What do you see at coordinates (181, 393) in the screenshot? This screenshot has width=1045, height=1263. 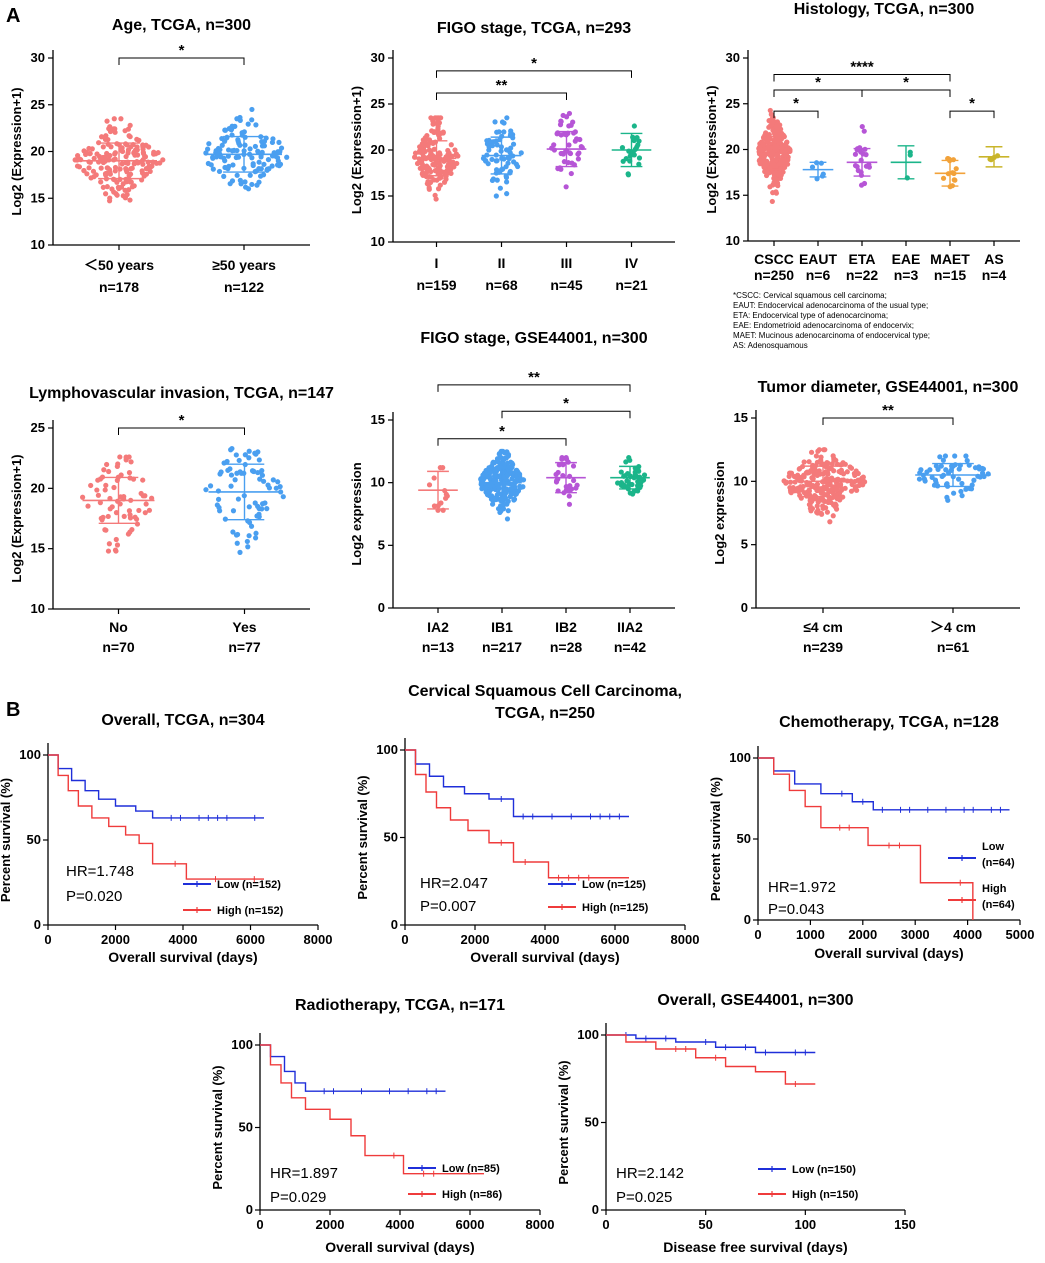 I see `chart-title: Lymphovascular invasion, TCGA, n=147` at bounding box center [181, 393].